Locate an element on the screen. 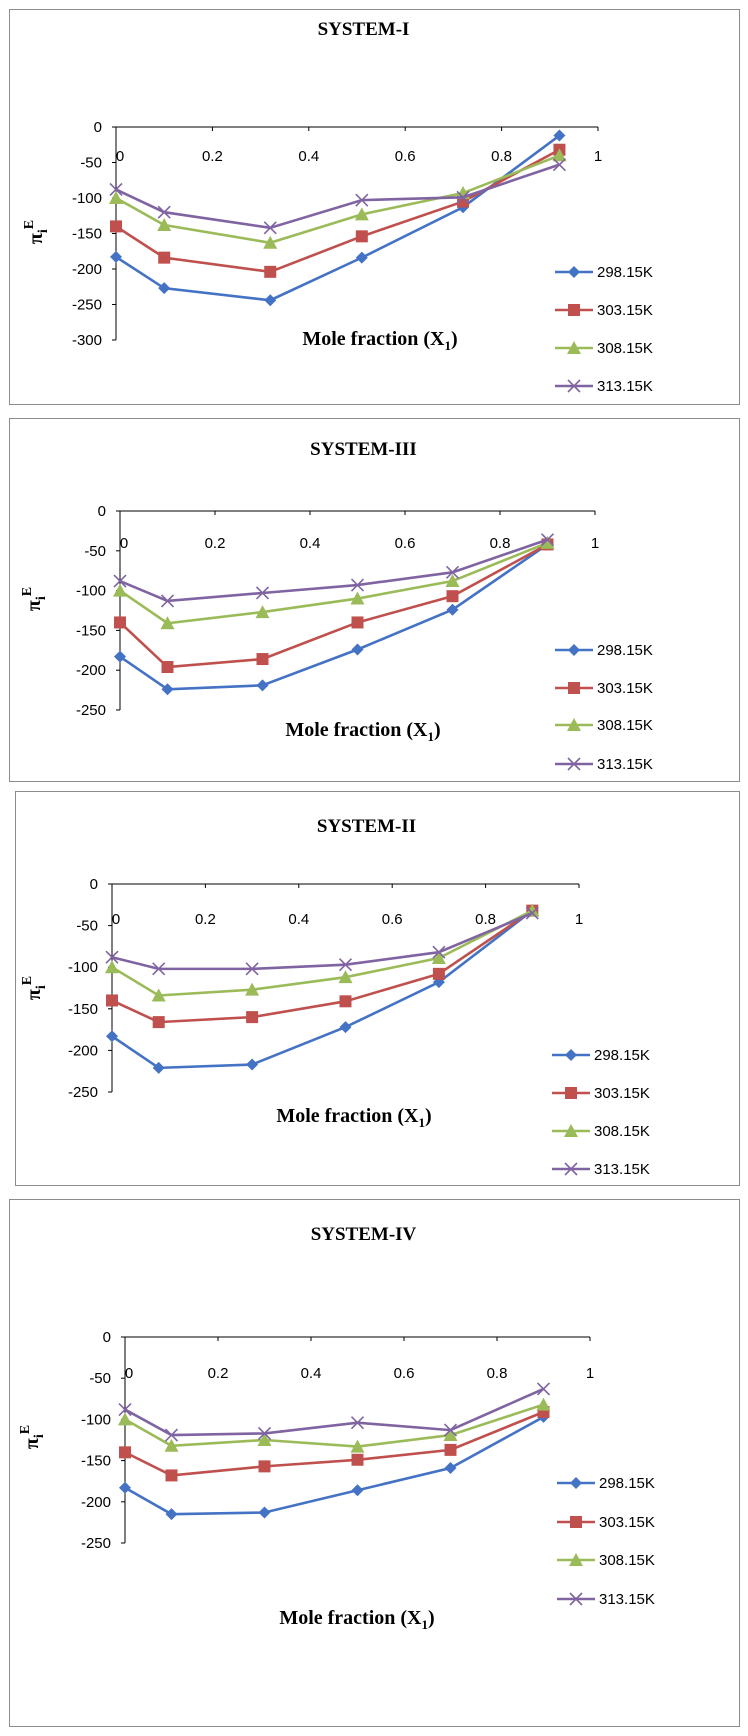  y-tick-label: -50 is located at coordinates (87, 926).